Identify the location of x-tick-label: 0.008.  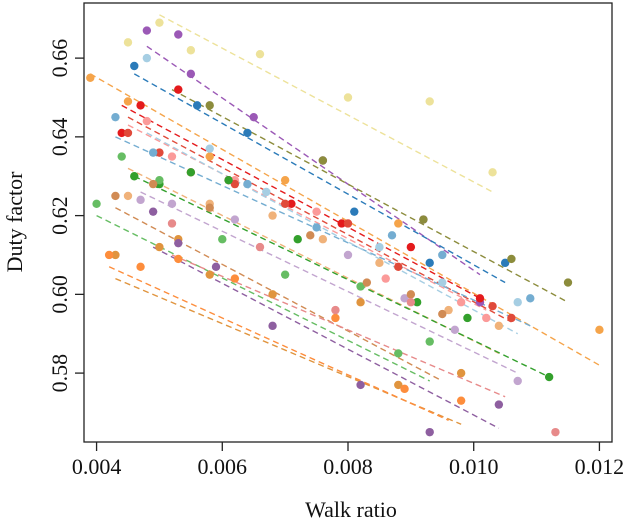
(348, 466).